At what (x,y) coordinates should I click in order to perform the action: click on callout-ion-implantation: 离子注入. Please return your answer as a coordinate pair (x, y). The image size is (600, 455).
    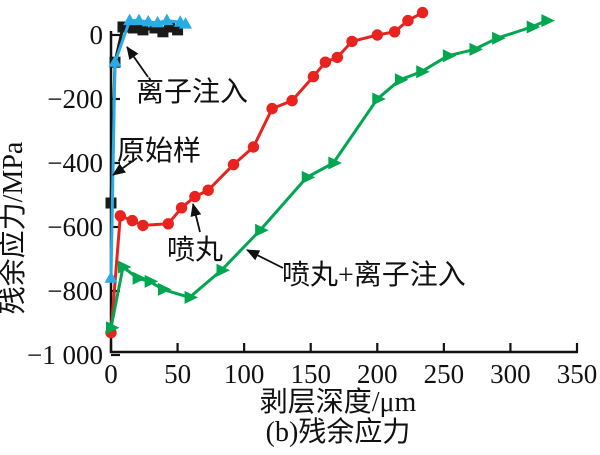
    Looking at the image, I should click on (187, 77).